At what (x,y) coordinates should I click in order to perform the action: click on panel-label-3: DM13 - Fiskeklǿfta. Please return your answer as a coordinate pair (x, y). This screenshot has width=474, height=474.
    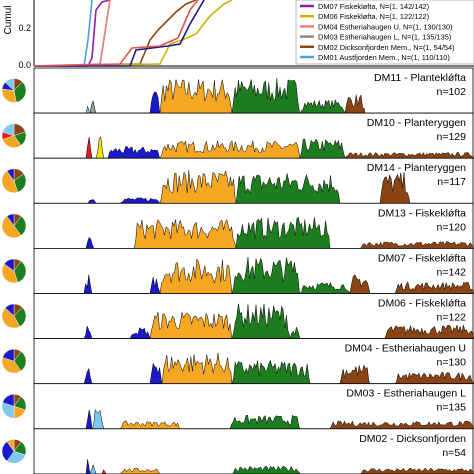
    Looking at the image, I should click on (422, 213).